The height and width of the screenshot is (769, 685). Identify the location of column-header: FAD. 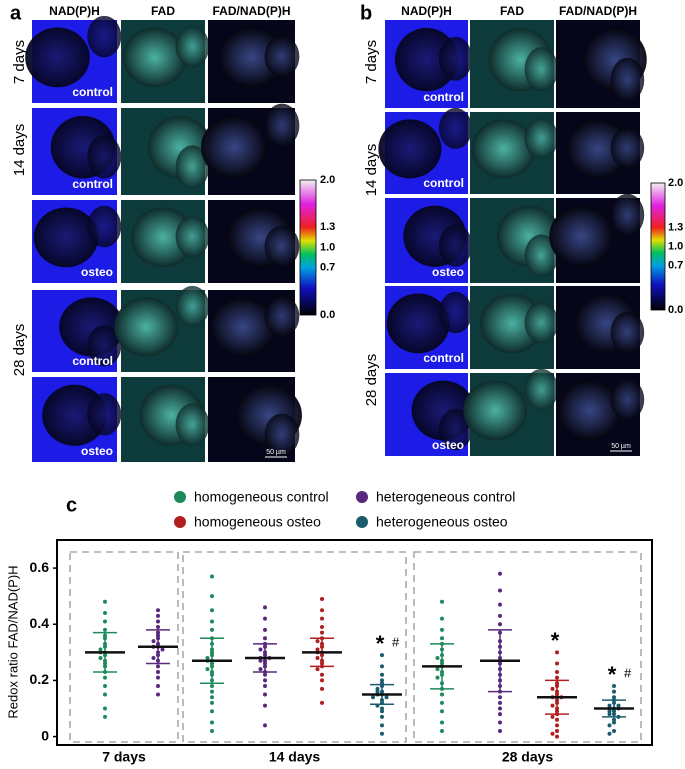
(512, 11).